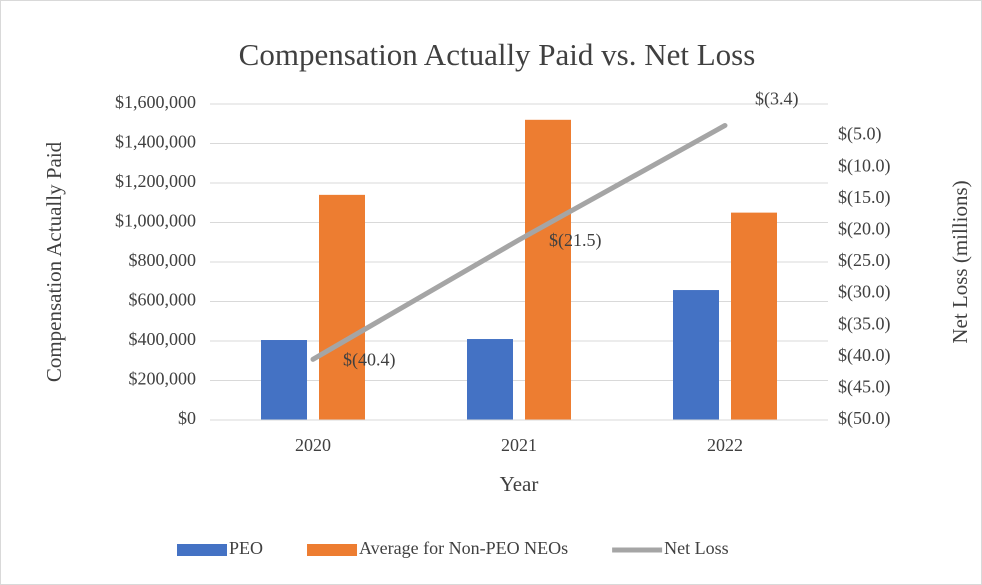  What do you see at coordinates (155, 221) in the screenshot?
I see `y-tick-label: $1,000,000` at bounding box center [155, 221].